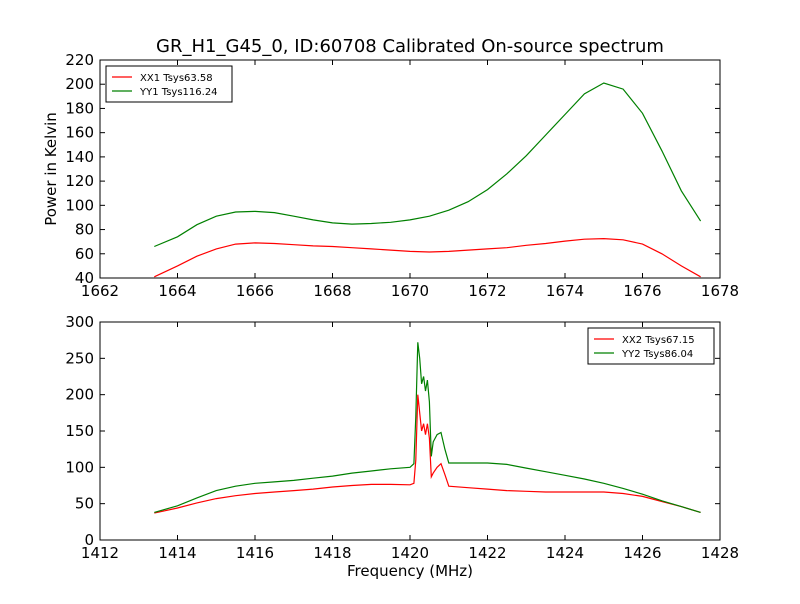 The height and width of the screenshot is (604, 800). I want to click on x-tick-label: 1668, so click(332, 291).